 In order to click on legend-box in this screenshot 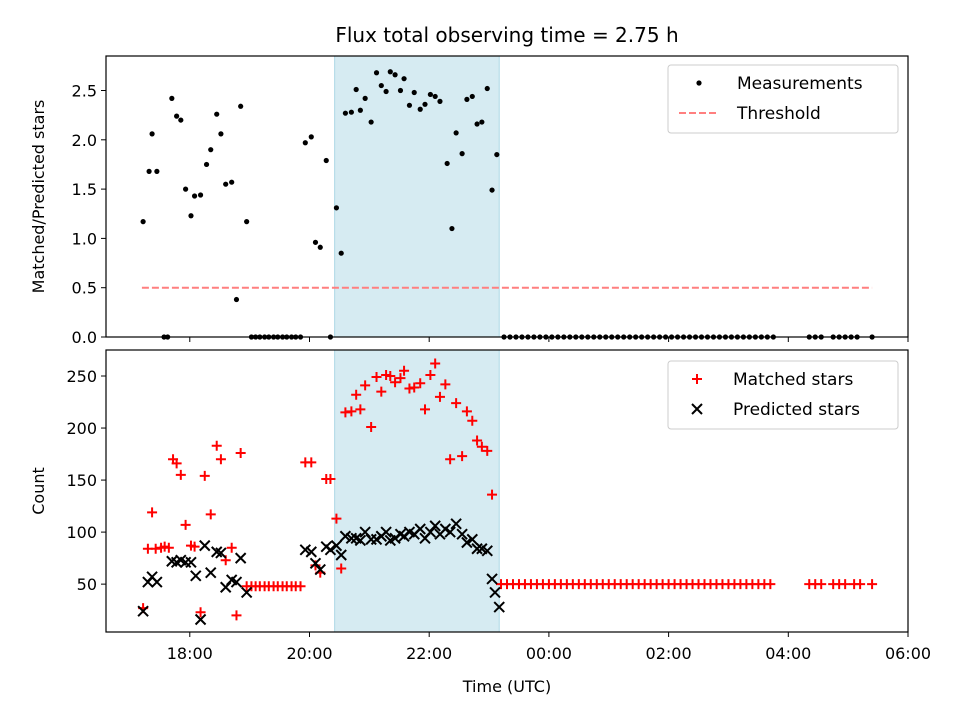, I will do `click(783, 99)`.